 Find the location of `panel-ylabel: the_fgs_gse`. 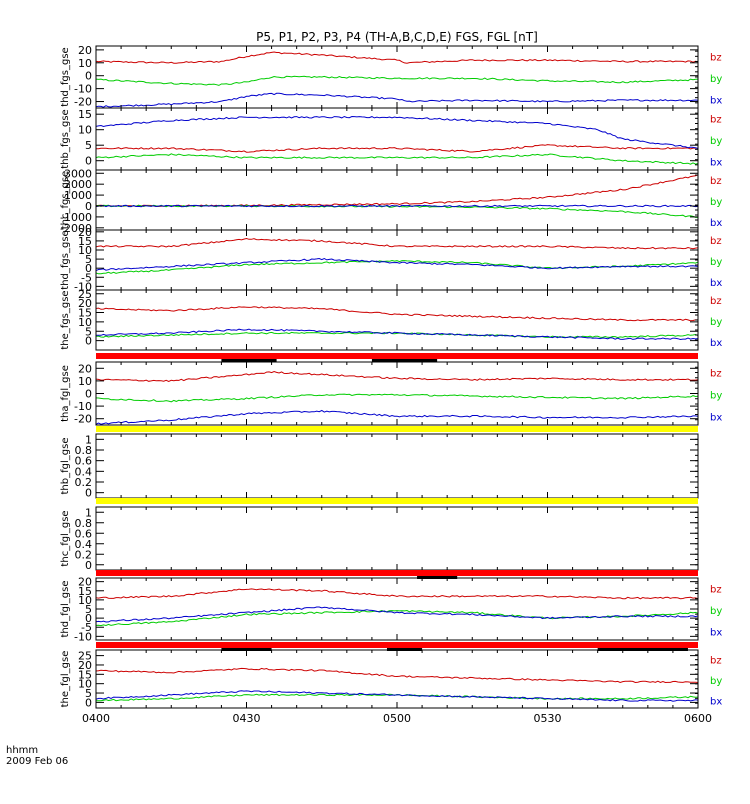

panel-ylabel: the_fgs_gse is located at coordinates (65, 319).